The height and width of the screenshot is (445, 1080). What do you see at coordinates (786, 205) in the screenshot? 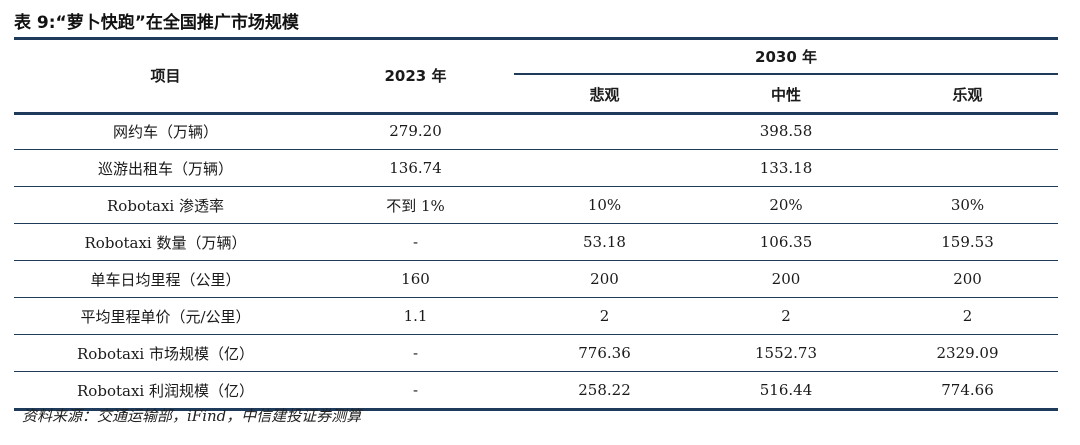
I see `cell-neutral: 20%` at bounding box center [786, 205].